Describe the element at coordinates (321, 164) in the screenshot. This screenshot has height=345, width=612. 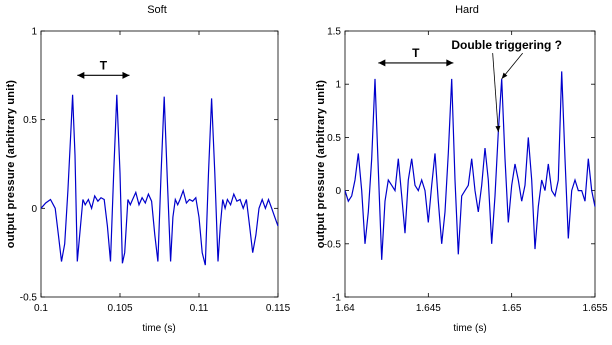
I see `y-axis-label-hard: output pressure (arbitrary unit)` at that location.